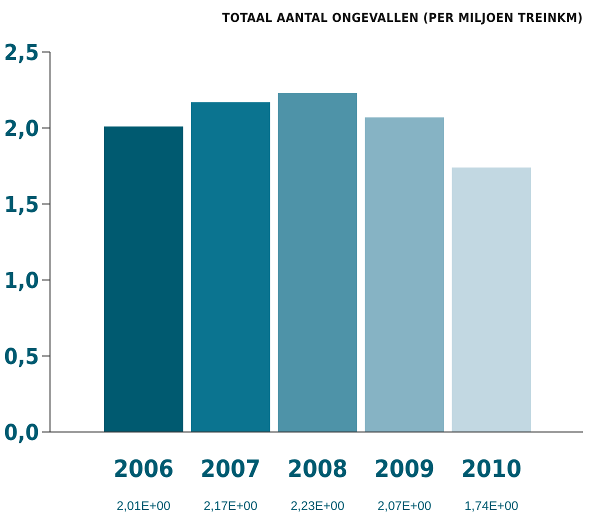 This screenshot has width=591, height=515. I want to click on chart-title: TOTAAL AANTAL ONGEVALLEN (PER MILJOEN TREINKM), so click(402, 17).